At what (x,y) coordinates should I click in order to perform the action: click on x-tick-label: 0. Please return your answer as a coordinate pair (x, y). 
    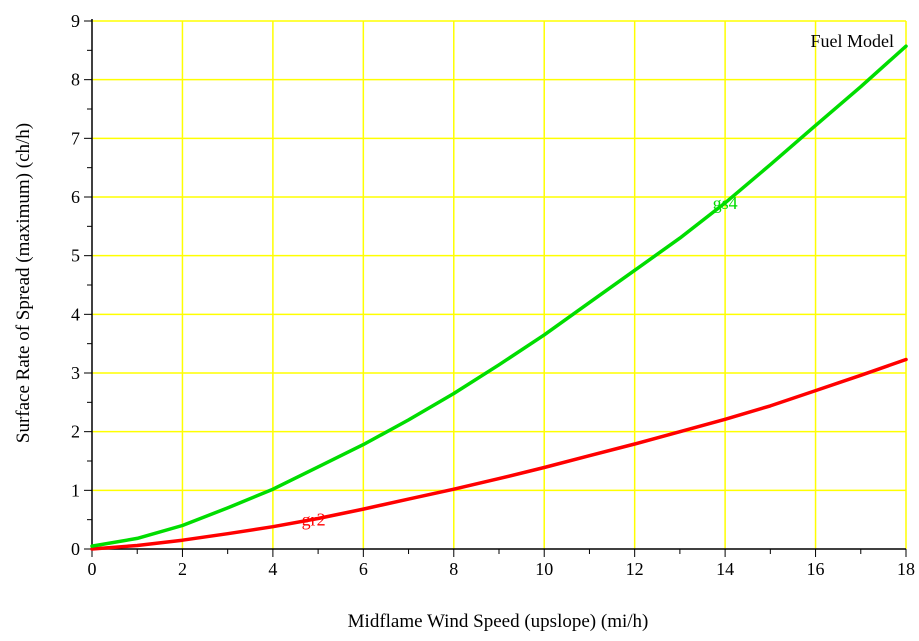
    Looking at the image, I should click on (92, 569).